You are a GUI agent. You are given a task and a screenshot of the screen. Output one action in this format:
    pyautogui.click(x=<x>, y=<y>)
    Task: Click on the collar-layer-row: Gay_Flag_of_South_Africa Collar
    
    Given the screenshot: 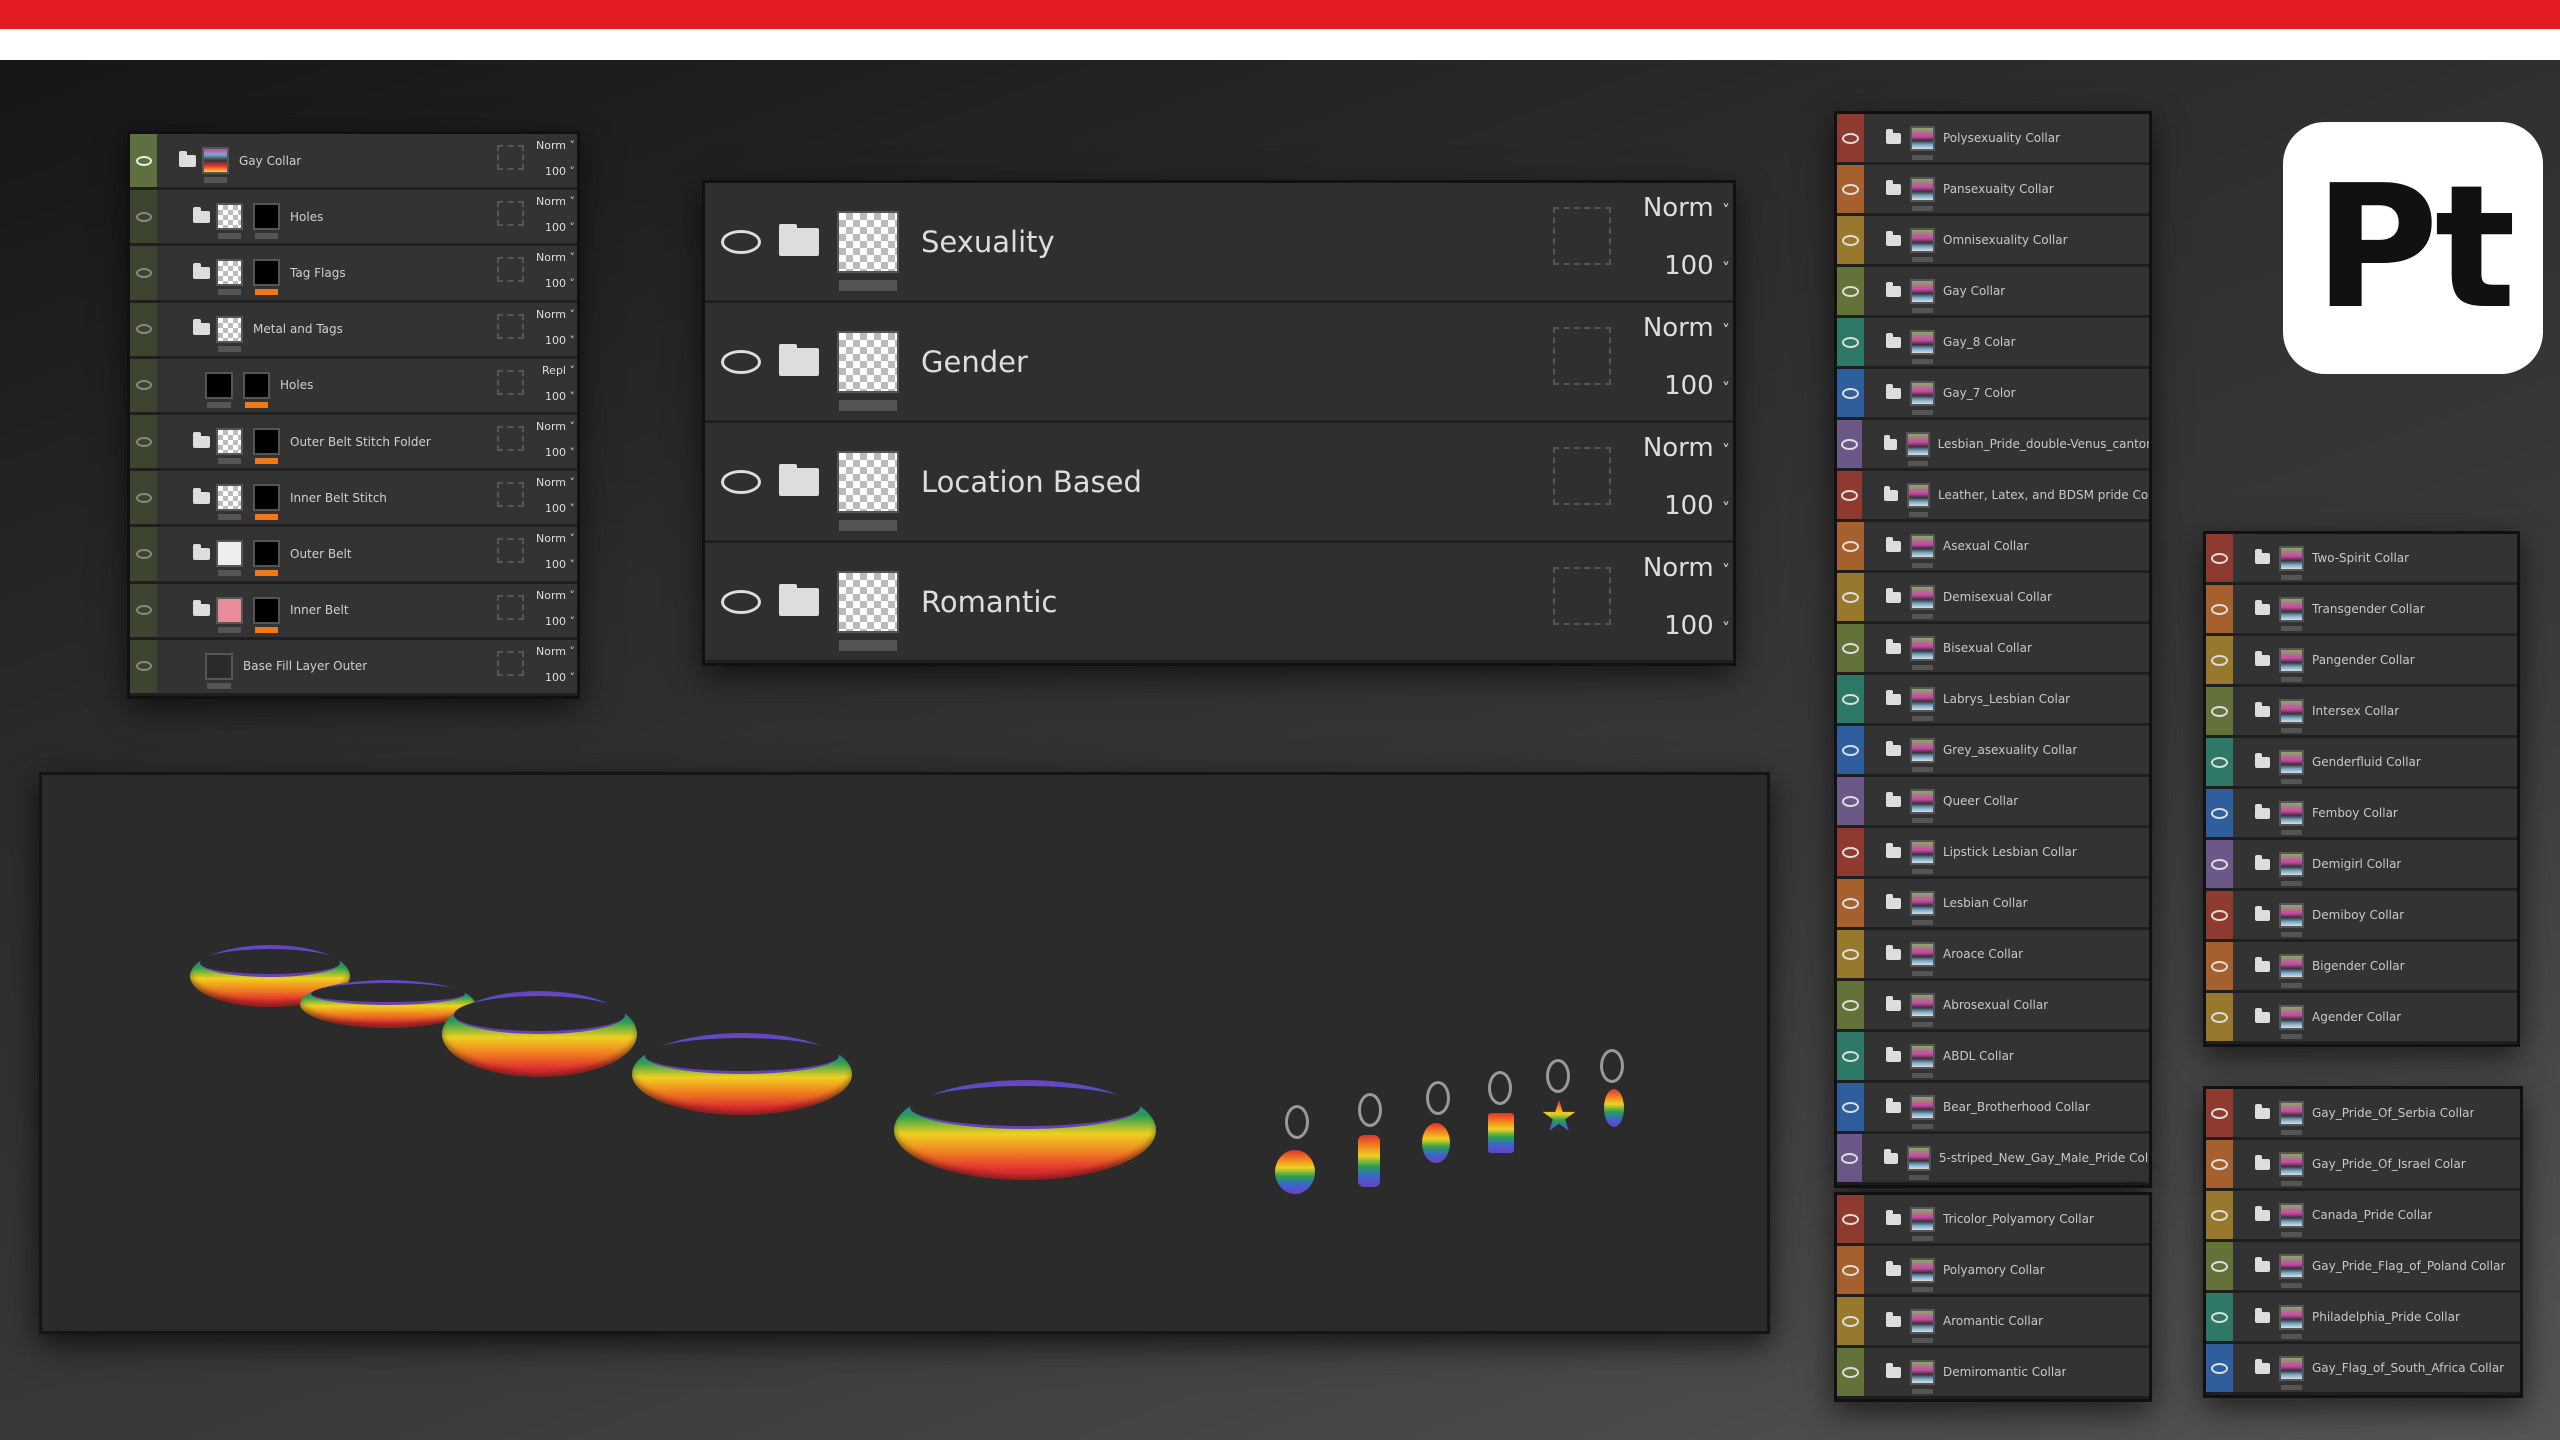 What is the action you would take?
    pyautogui.click(x=2363, y=1369)
    